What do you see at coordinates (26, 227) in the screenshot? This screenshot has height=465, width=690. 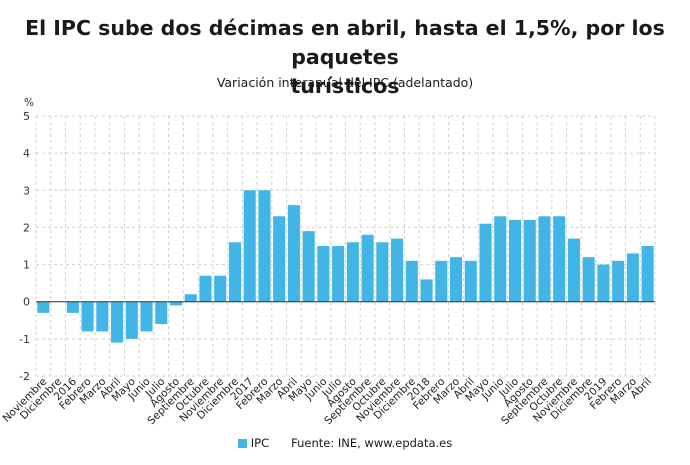 I see `y-tick-label: 2` at bounding box center [26, 227].